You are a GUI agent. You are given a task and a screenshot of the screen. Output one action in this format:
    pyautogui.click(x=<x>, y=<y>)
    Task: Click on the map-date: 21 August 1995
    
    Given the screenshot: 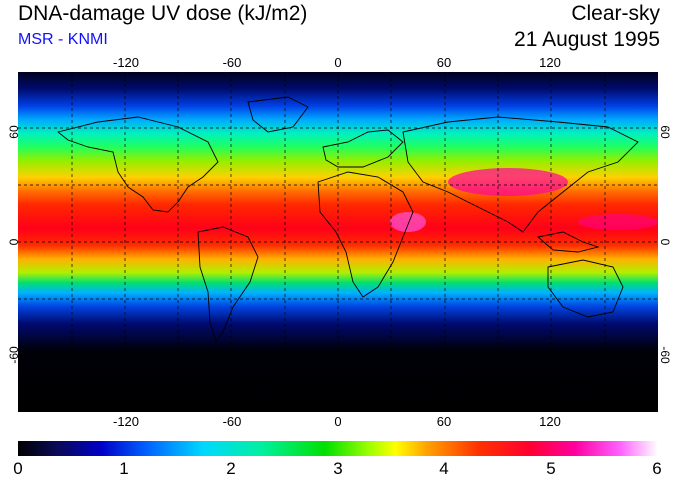 What is the action you would take?
    pyautogui.click(x=587, y=39)
    